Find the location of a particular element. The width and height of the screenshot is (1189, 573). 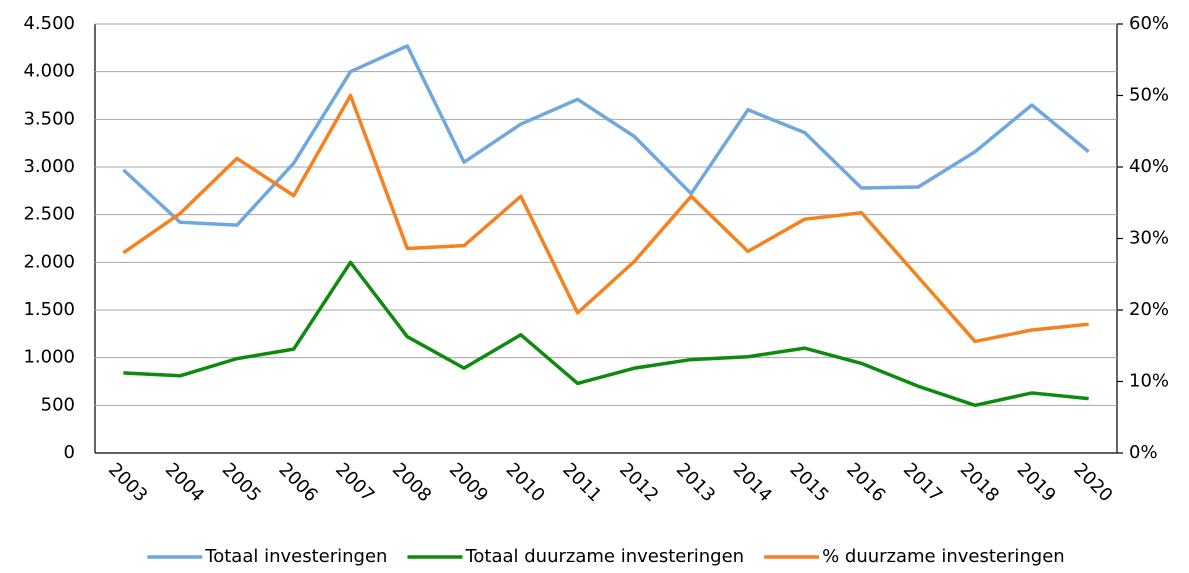

x-tick-label: 2018 is located at coordinates (979, 482).